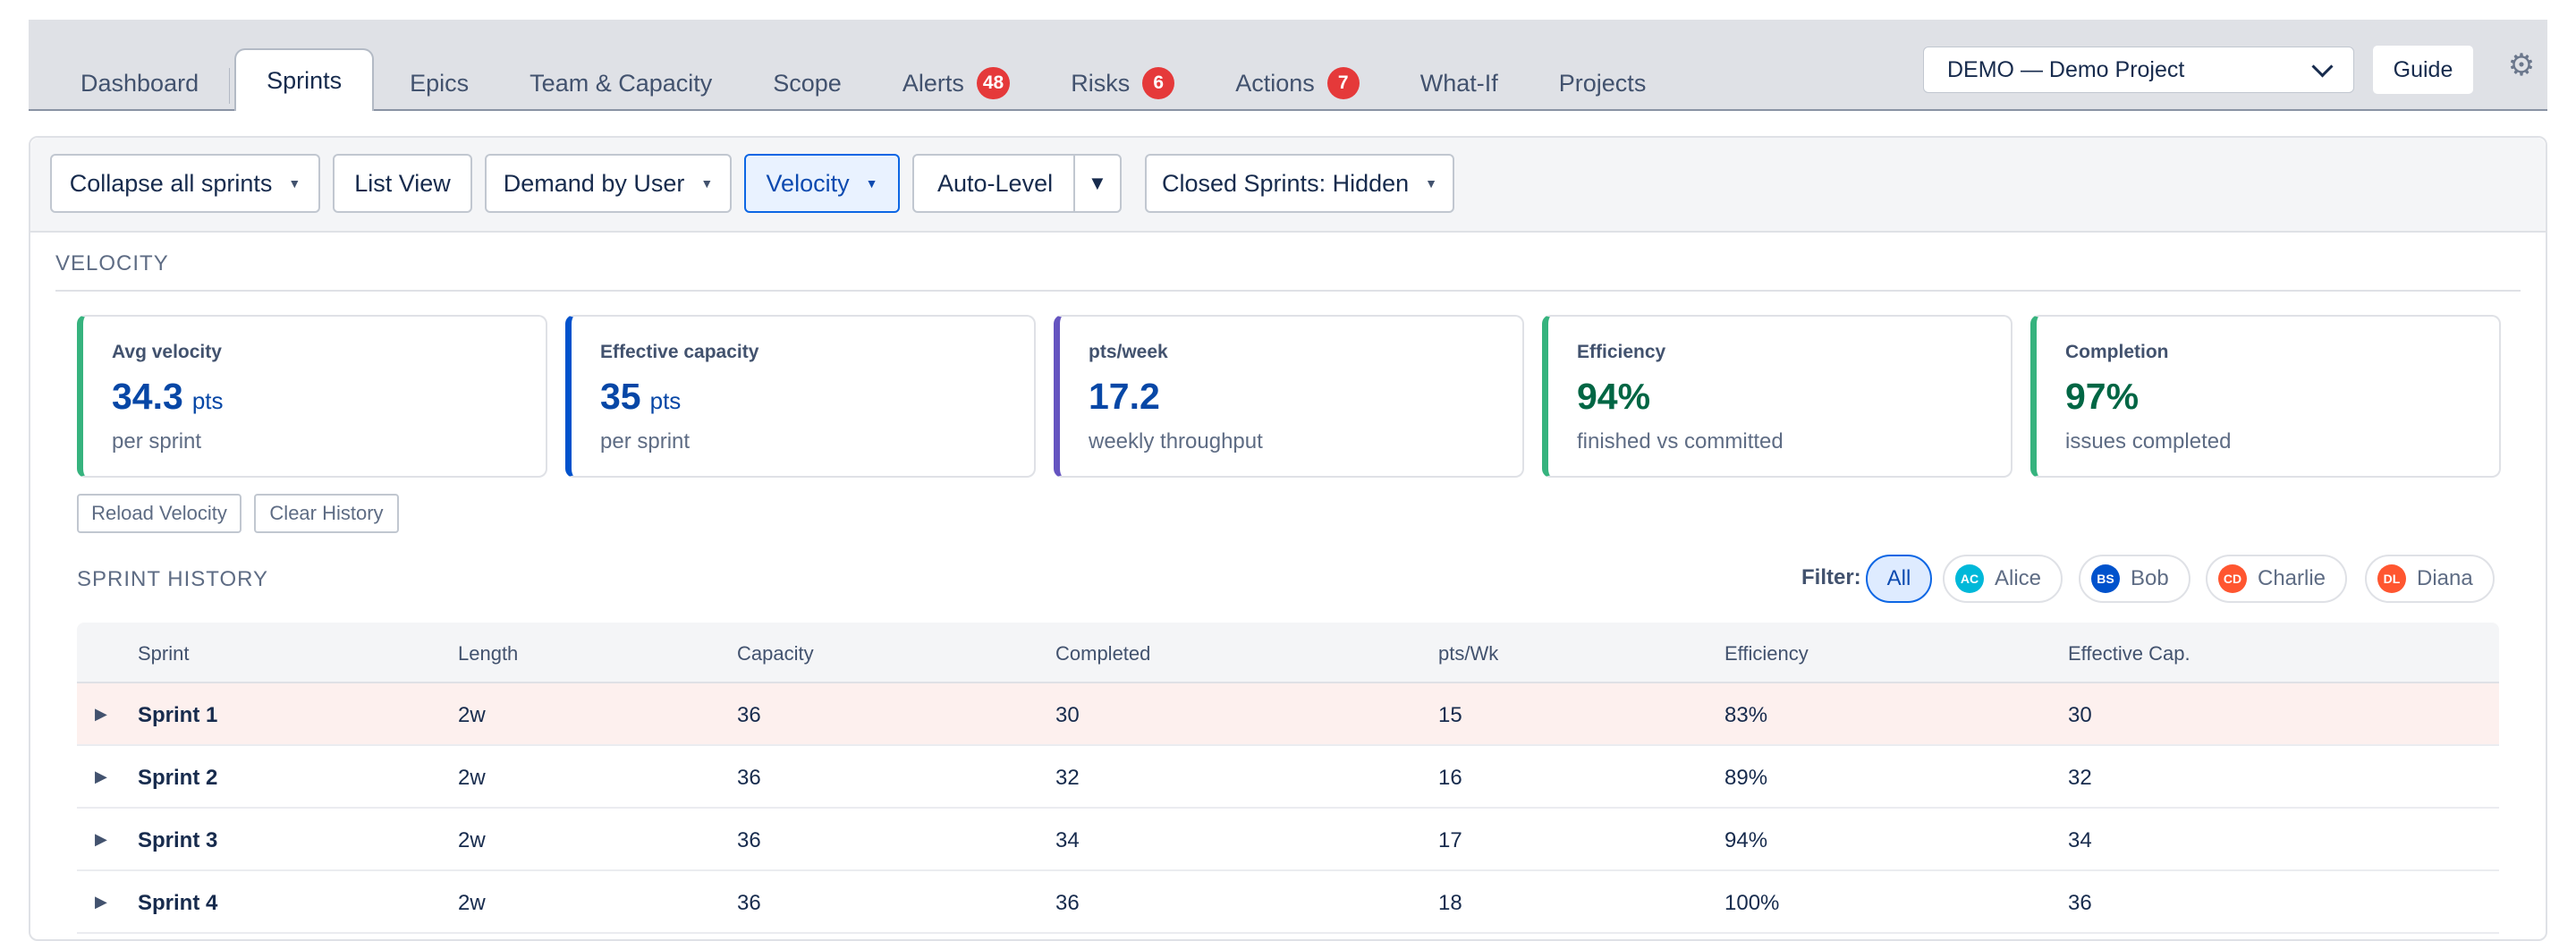  I want to click on tab-projects: Projects, so click(1603, 83).